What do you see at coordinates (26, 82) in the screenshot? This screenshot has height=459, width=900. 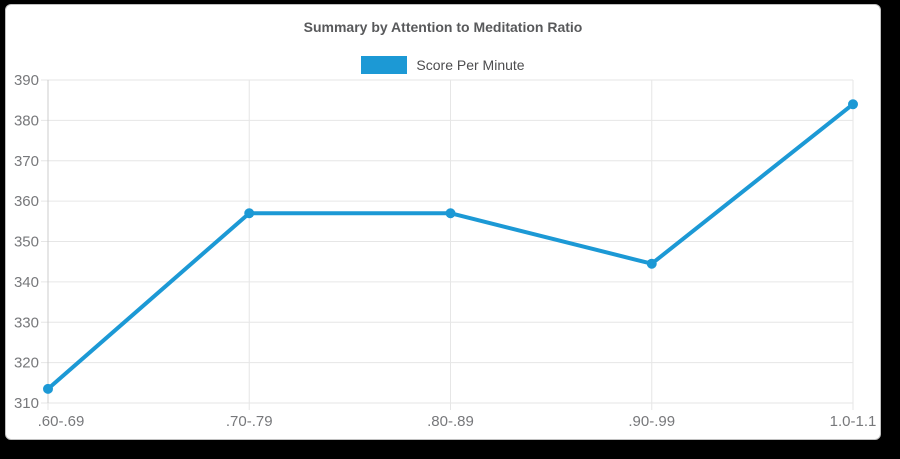 I see `y-tick-label: 390` at bounding box center [26, 82].